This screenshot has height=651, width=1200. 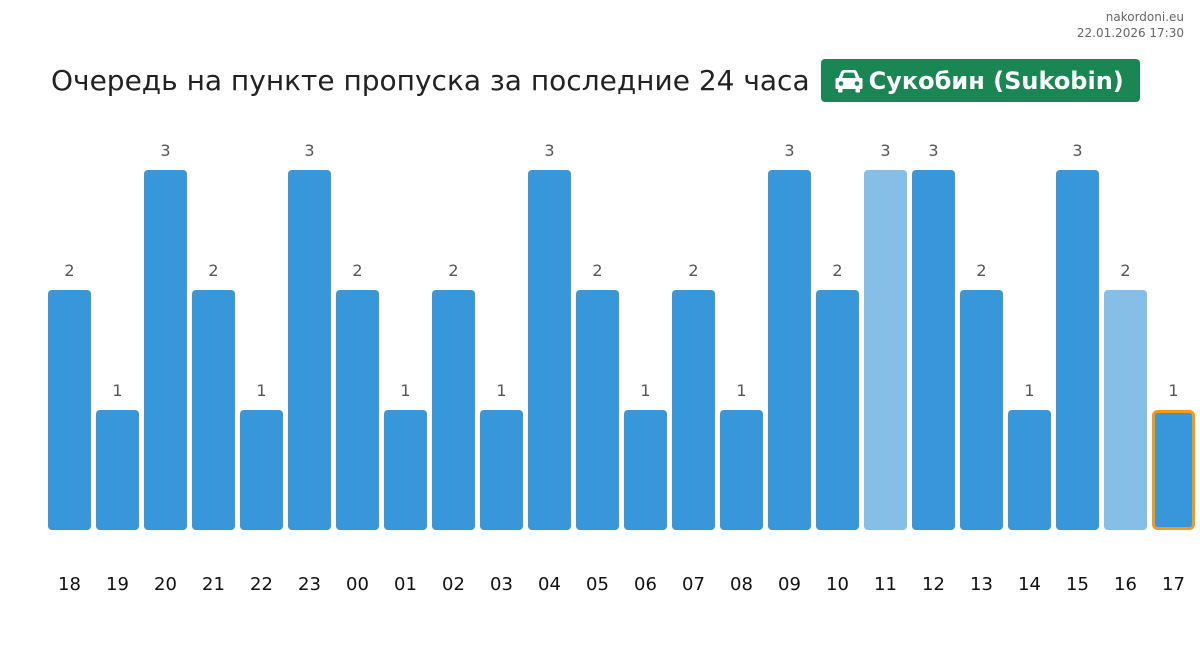 I want to click on data-label-20: 3, so click(x=165, y=150).